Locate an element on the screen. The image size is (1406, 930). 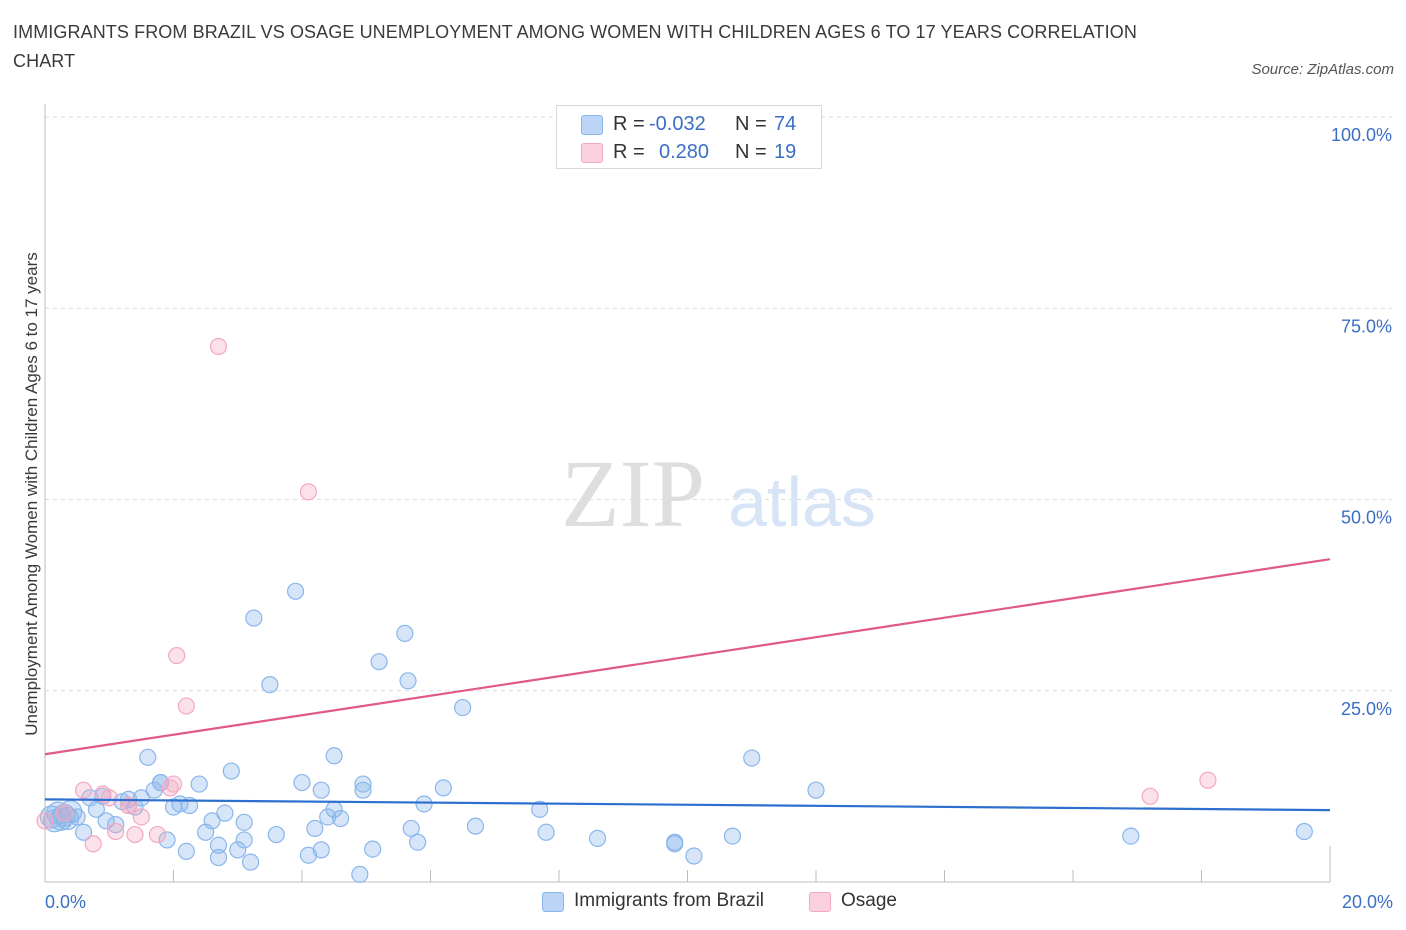
y-tick-label: 100.0% is located at coordinates (1361, 135).